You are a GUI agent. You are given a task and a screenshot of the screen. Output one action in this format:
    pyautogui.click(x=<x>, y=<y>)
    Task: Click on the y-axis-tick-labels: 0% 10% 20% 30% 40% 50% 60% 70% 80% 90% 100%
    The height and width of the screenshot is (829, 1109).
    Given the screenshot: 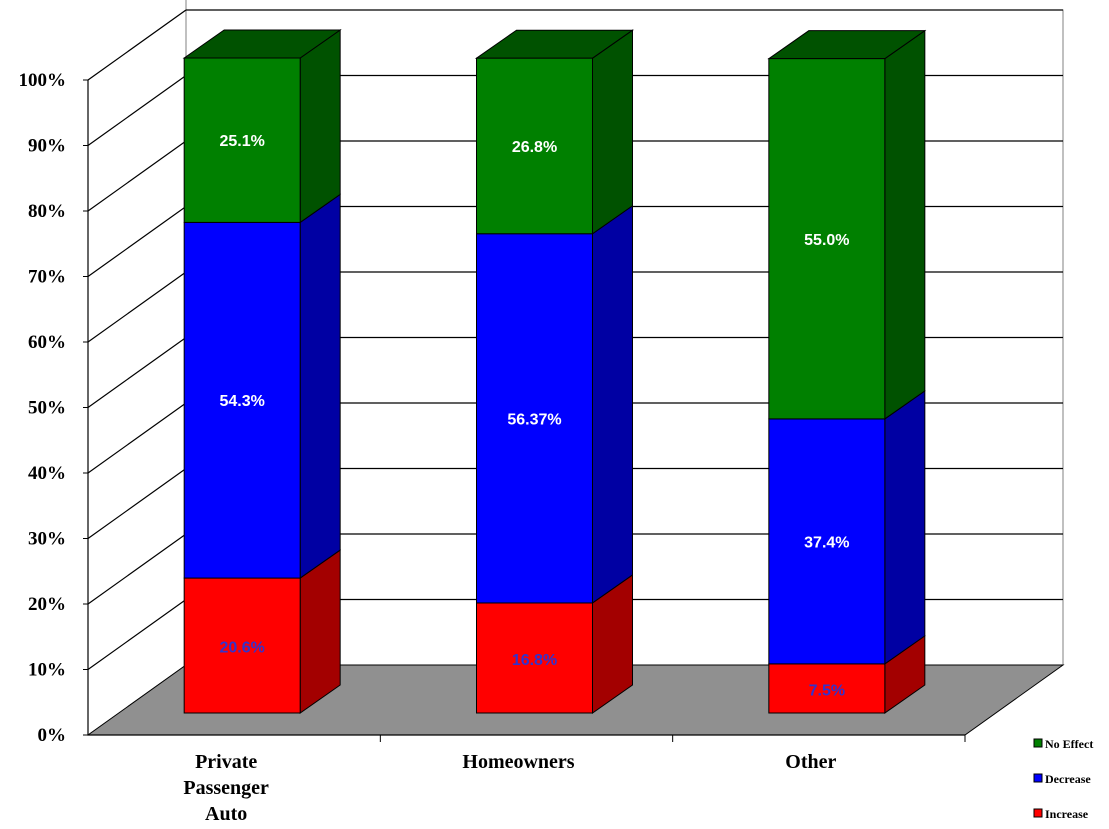 What is the action you would take?
    pyautogui.click(x=43, y=408)
    